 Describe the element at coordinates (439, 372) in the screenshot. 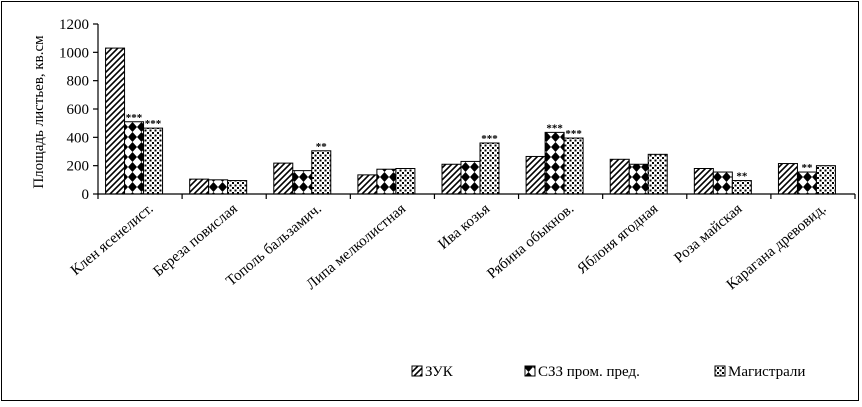

I see `legend-label: ЗУК` at that location.